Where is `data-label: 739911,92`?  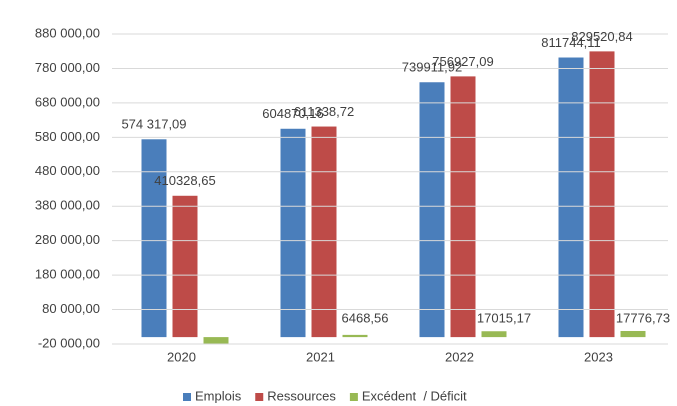 data-label: 739911,92 is located at coordinates (432, 67).